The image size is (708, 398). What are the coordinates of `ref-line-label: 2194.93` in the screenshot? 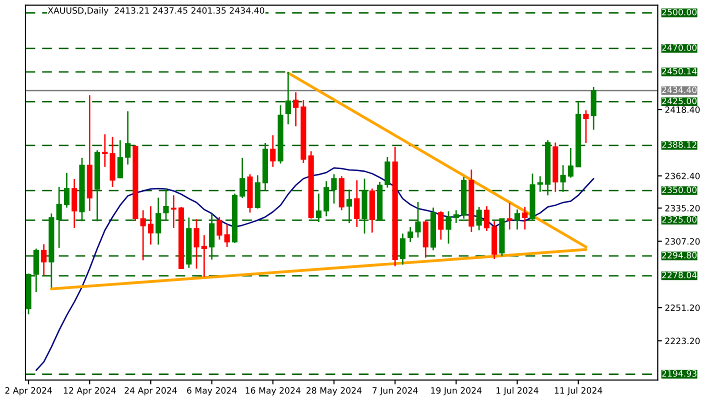 It's located at (679, 373).